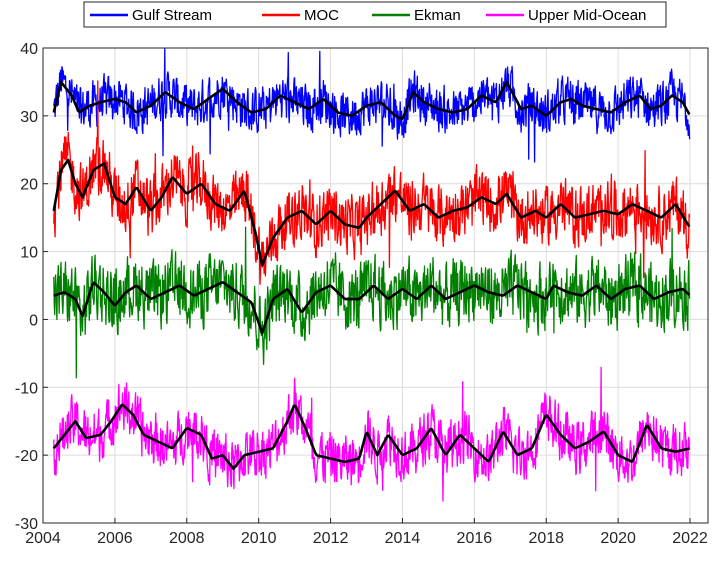 This screenshot has height=563, width=720. I want to click on legend-label-upper-mid-ocean: Upper Mid-Ocean, so click(587, 15).